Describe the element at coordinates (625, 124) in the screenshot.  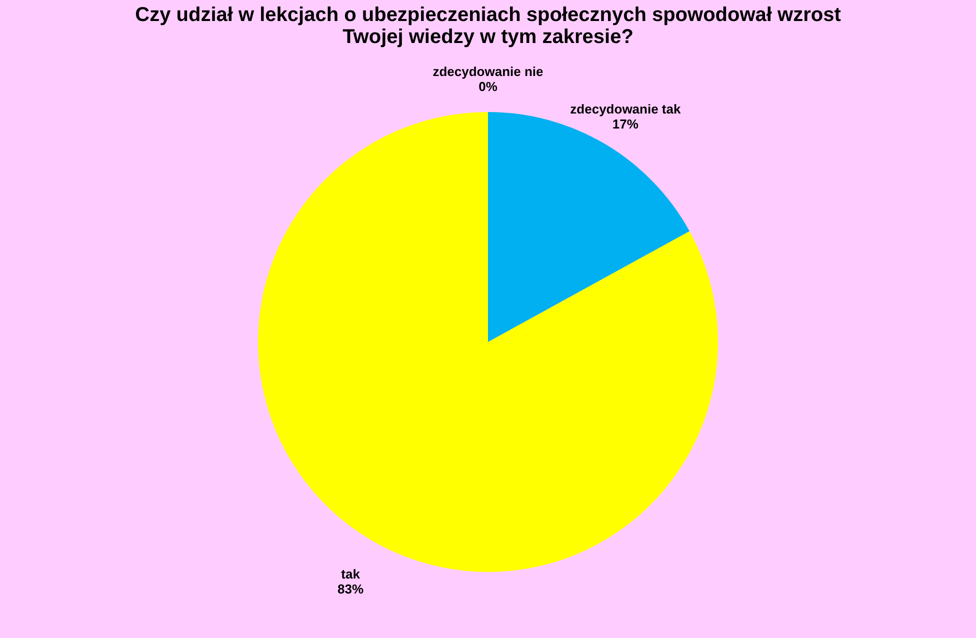
I see `data-label: 17%` at that location.